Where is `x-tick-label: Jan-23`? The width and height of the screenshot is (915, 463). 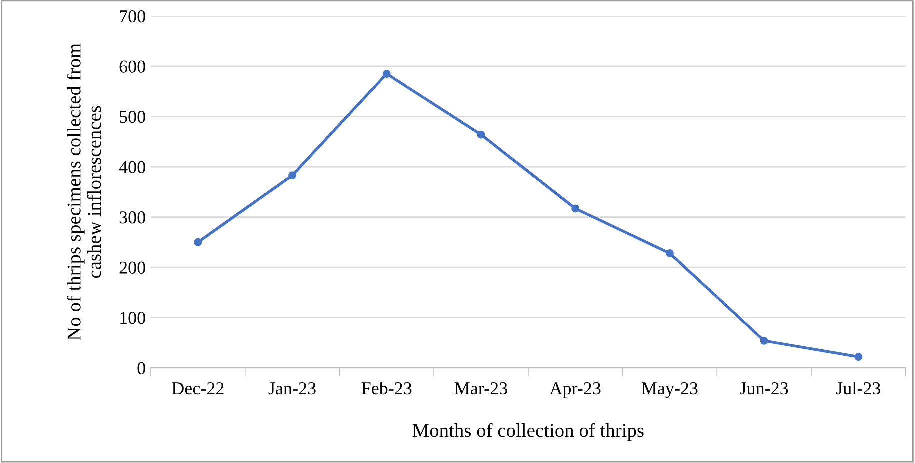 x-tick-label: Jan-23 is located at coordinates (292, 388).